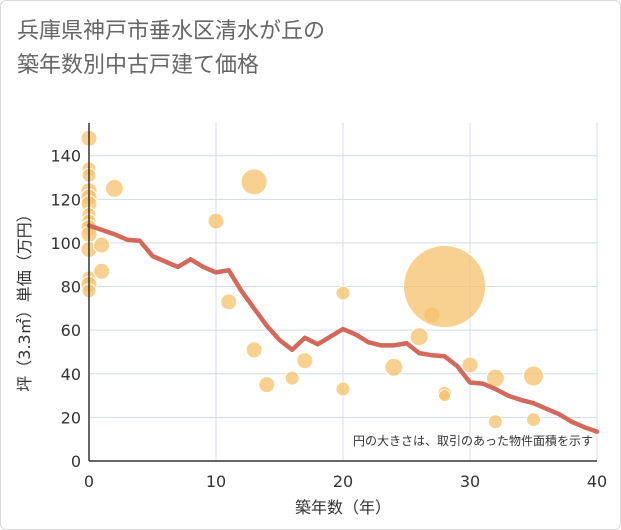 This screenshot has height=530, width=621. What do you see at coordinates (216, 481) in the screenshot?
I see `x-tick-label: 10` at bounding box center [216, 481].